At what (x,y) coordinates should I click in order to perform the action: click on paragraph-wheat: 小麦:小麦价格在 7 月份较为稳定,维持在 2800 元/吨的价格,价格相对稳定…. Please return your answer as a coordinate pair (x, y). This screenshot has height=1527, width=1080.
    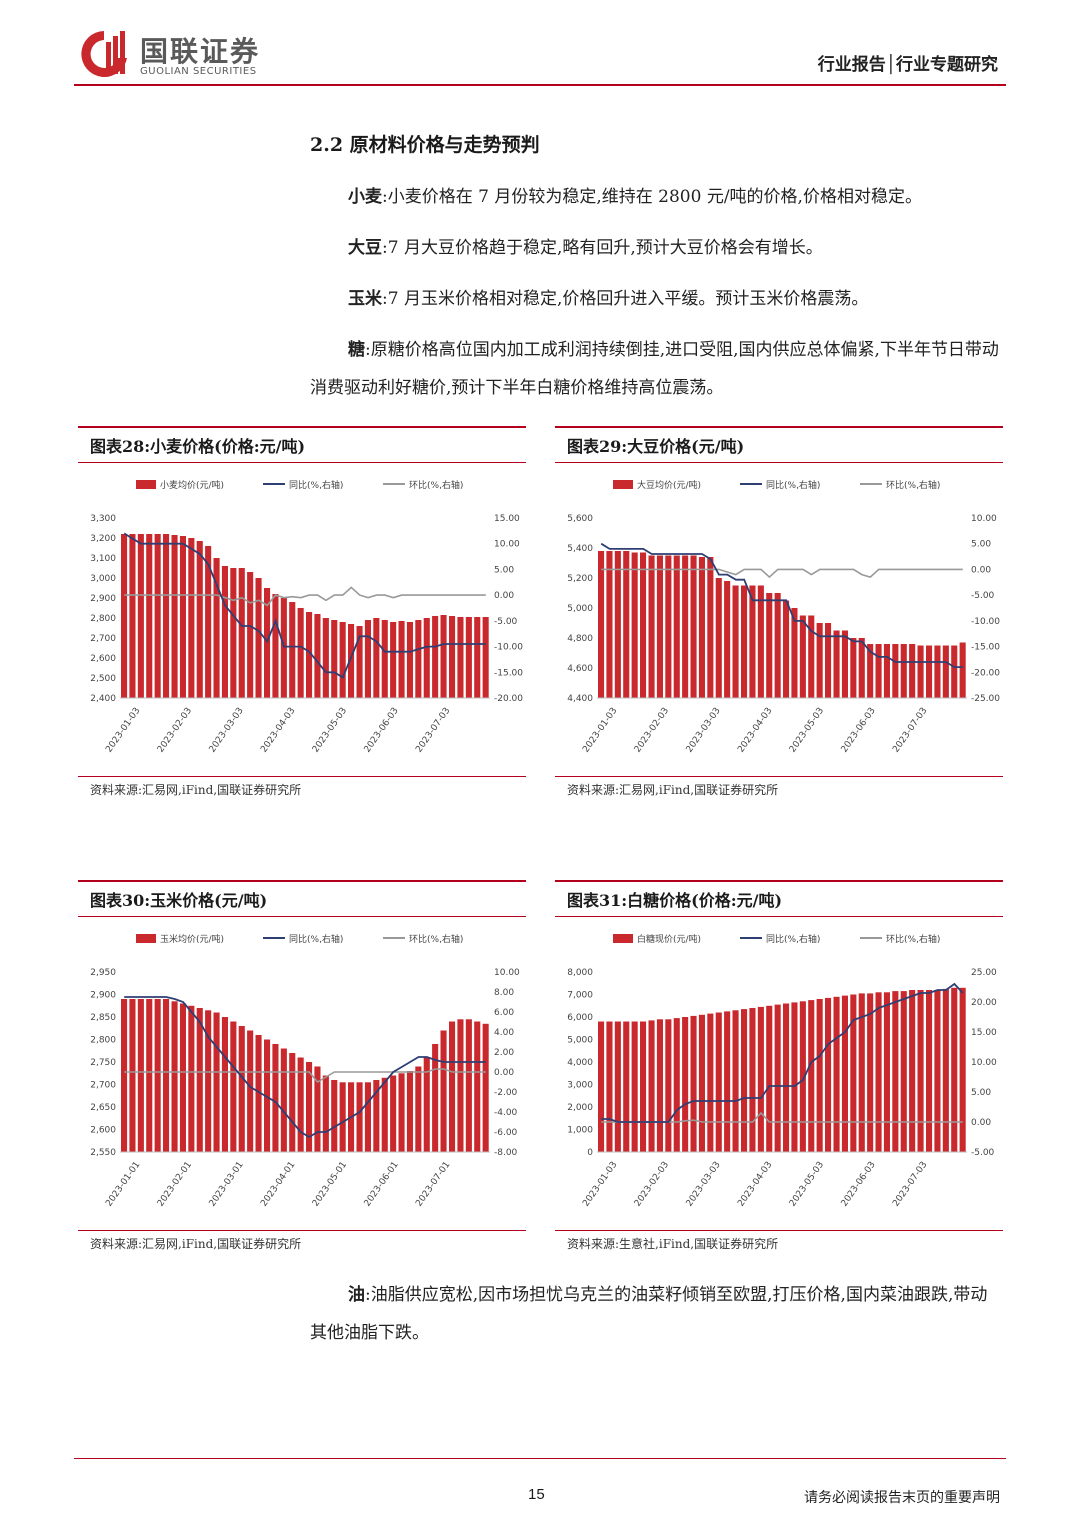
    Looking at the image, I should click on (657, 197).